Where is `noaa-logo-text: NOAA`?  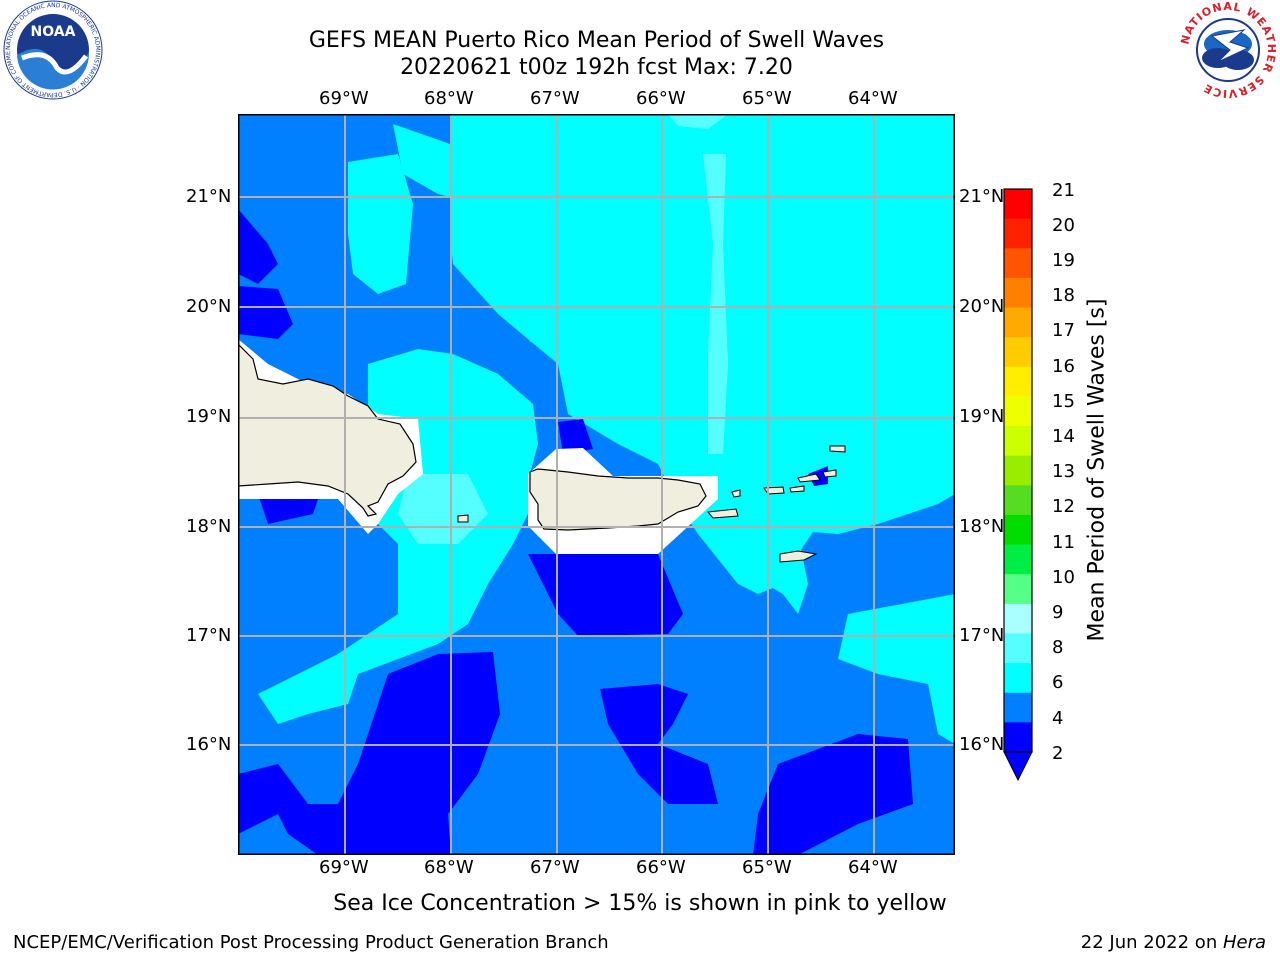
noaa-logo-text: NOAA is located at coordinates (53, 32).